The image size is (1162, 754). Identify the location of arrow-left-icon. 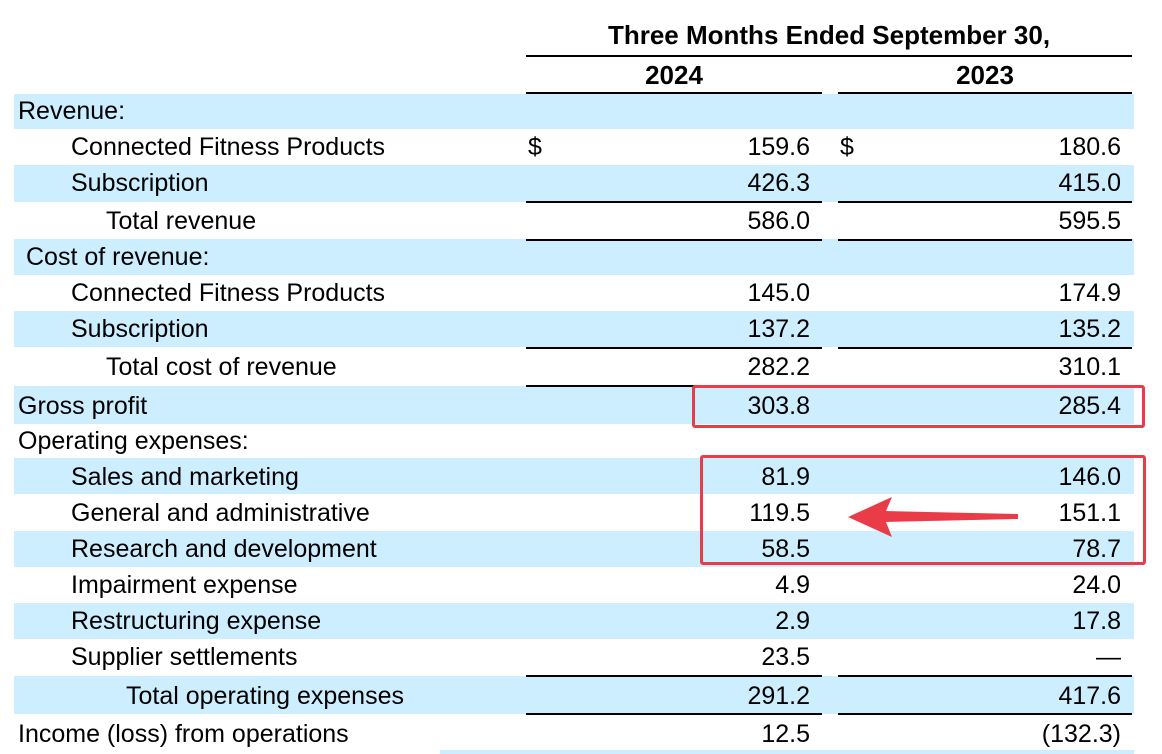
(933, 517).